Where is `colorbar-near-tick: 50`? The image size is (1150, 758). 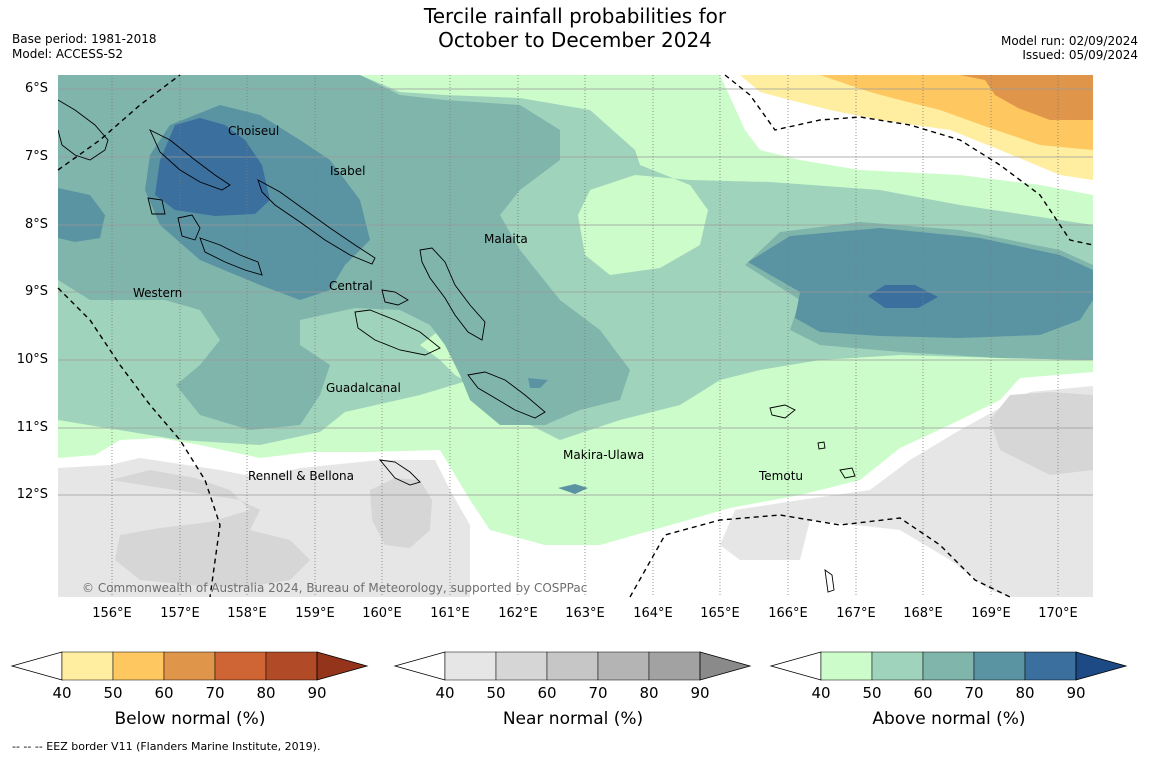 colorbar-near-tick: 50 is located at coordinates (496, 693).